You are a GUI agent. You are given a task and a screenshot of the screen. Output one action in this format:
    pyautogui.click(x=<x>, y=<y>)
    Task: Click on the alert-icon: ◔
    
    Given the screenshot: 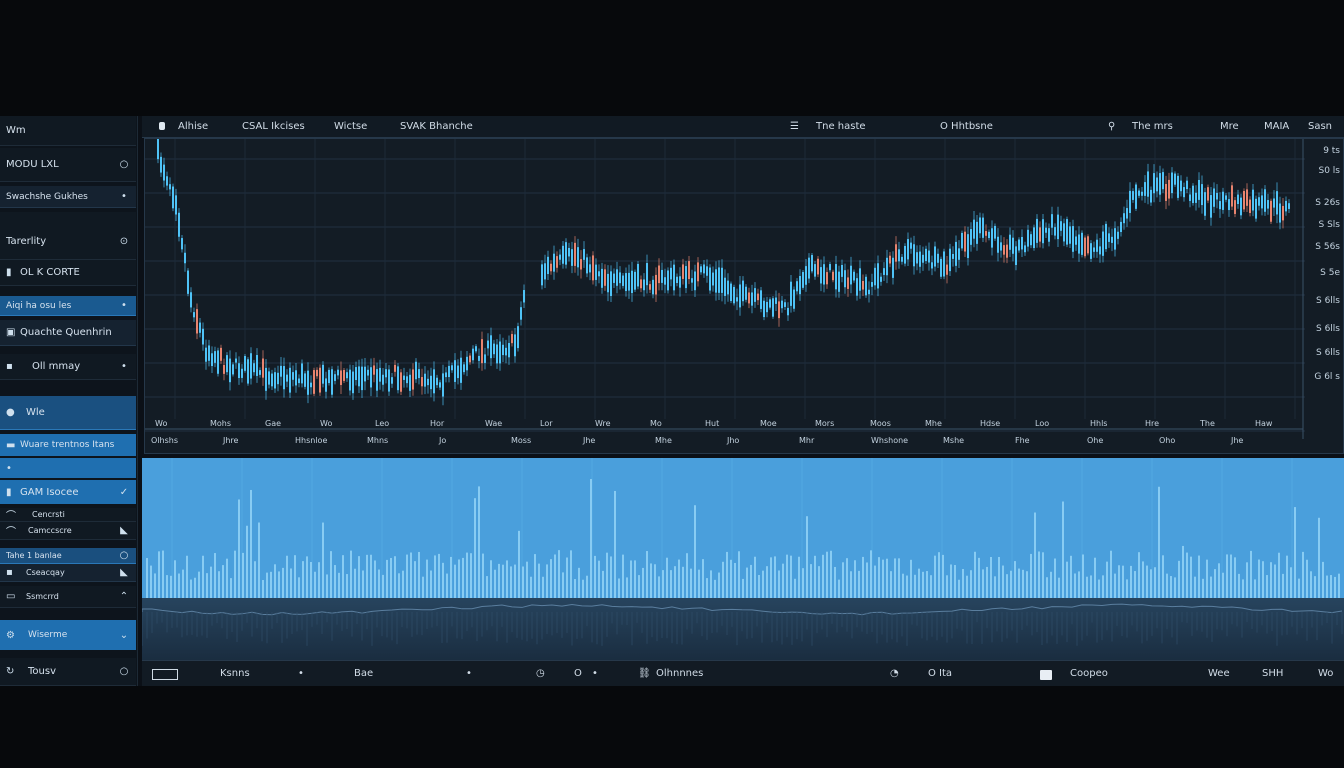 What is the action you would take?
    pyautogui.click(x=894, y=673)
    